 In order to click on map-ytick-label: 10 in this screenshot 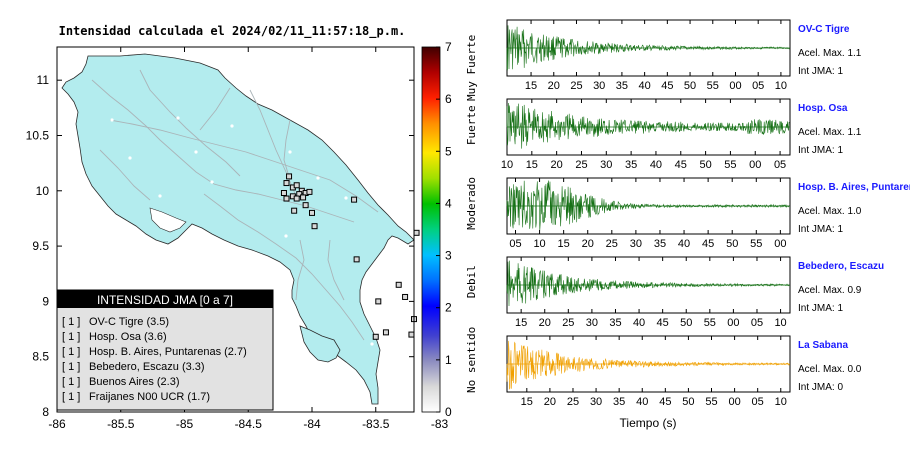, I will do `click(43, 191)`.